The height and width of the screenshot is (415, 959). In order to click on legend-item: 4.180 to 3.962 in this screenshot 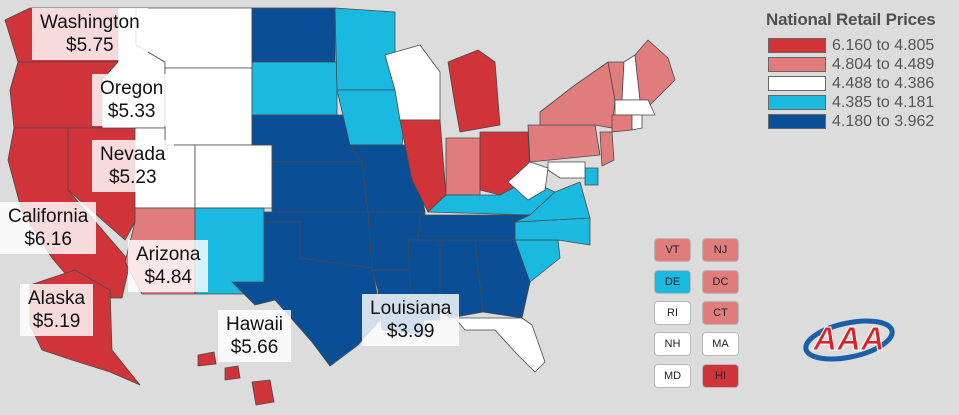, I will do `click(860, 121)`.